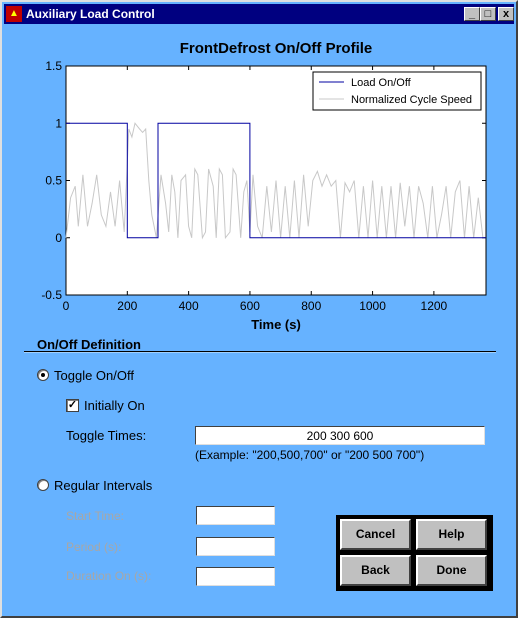 This screenshot has height=618, width=518. What do you see at coordinates (66, 306) in the screenshot?
I see `x-tick-label: 0` at bounding box center [66, 306].